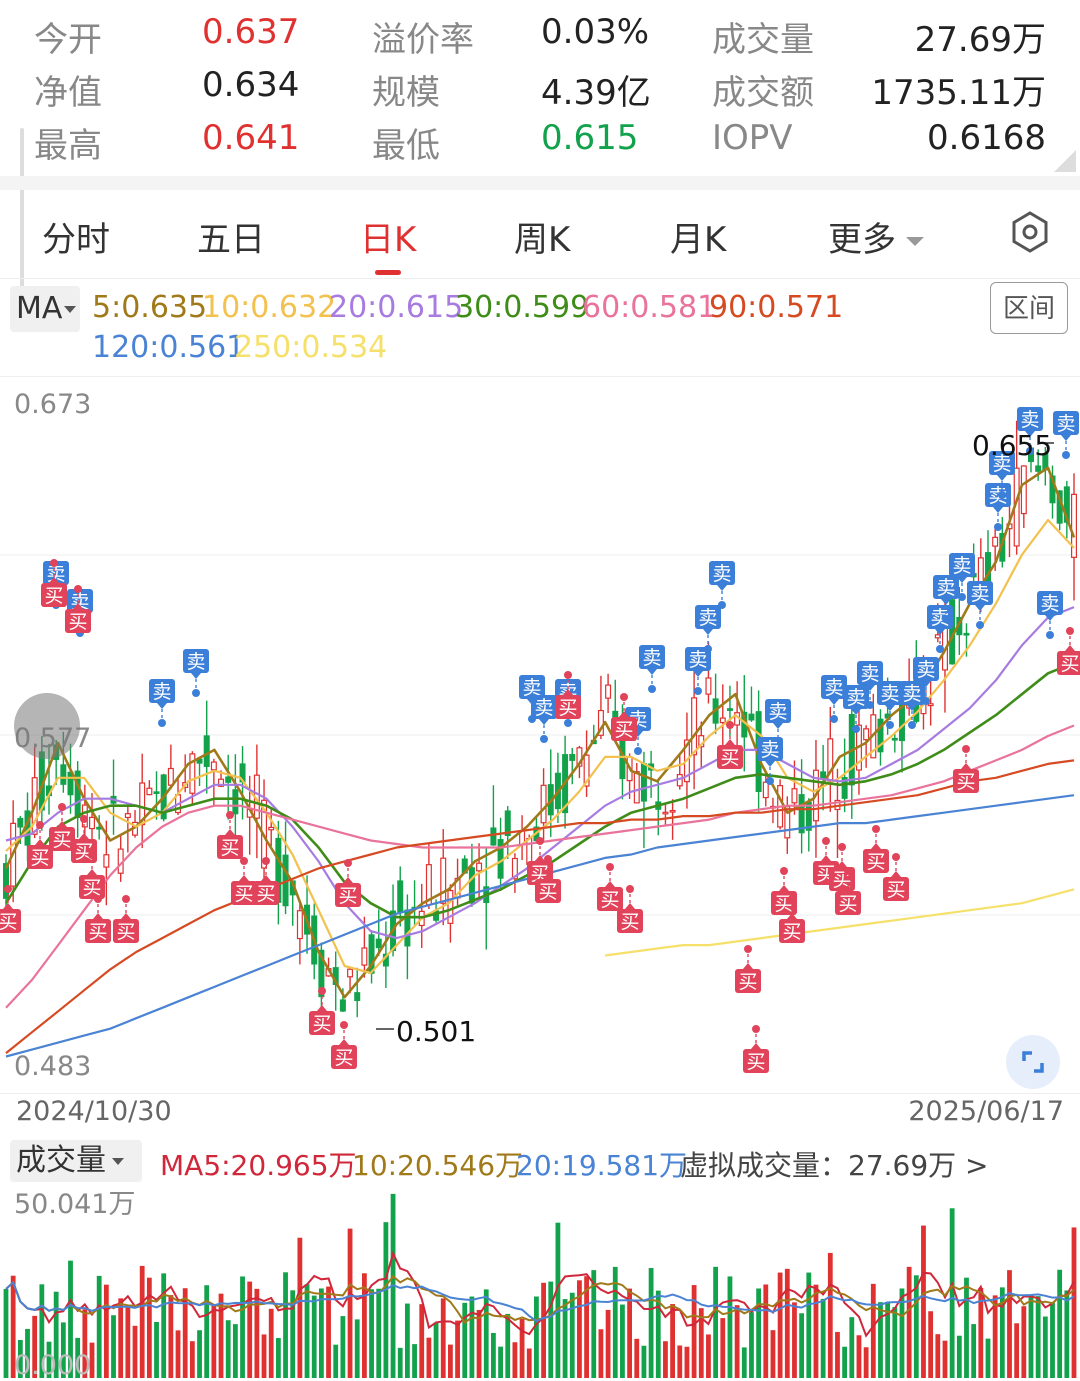 This screenshot has height=1381, width=1080. Describe the element at coordinates (542, 240) in the screenshot. I see `tab-weekly-k: 周K` at that location.